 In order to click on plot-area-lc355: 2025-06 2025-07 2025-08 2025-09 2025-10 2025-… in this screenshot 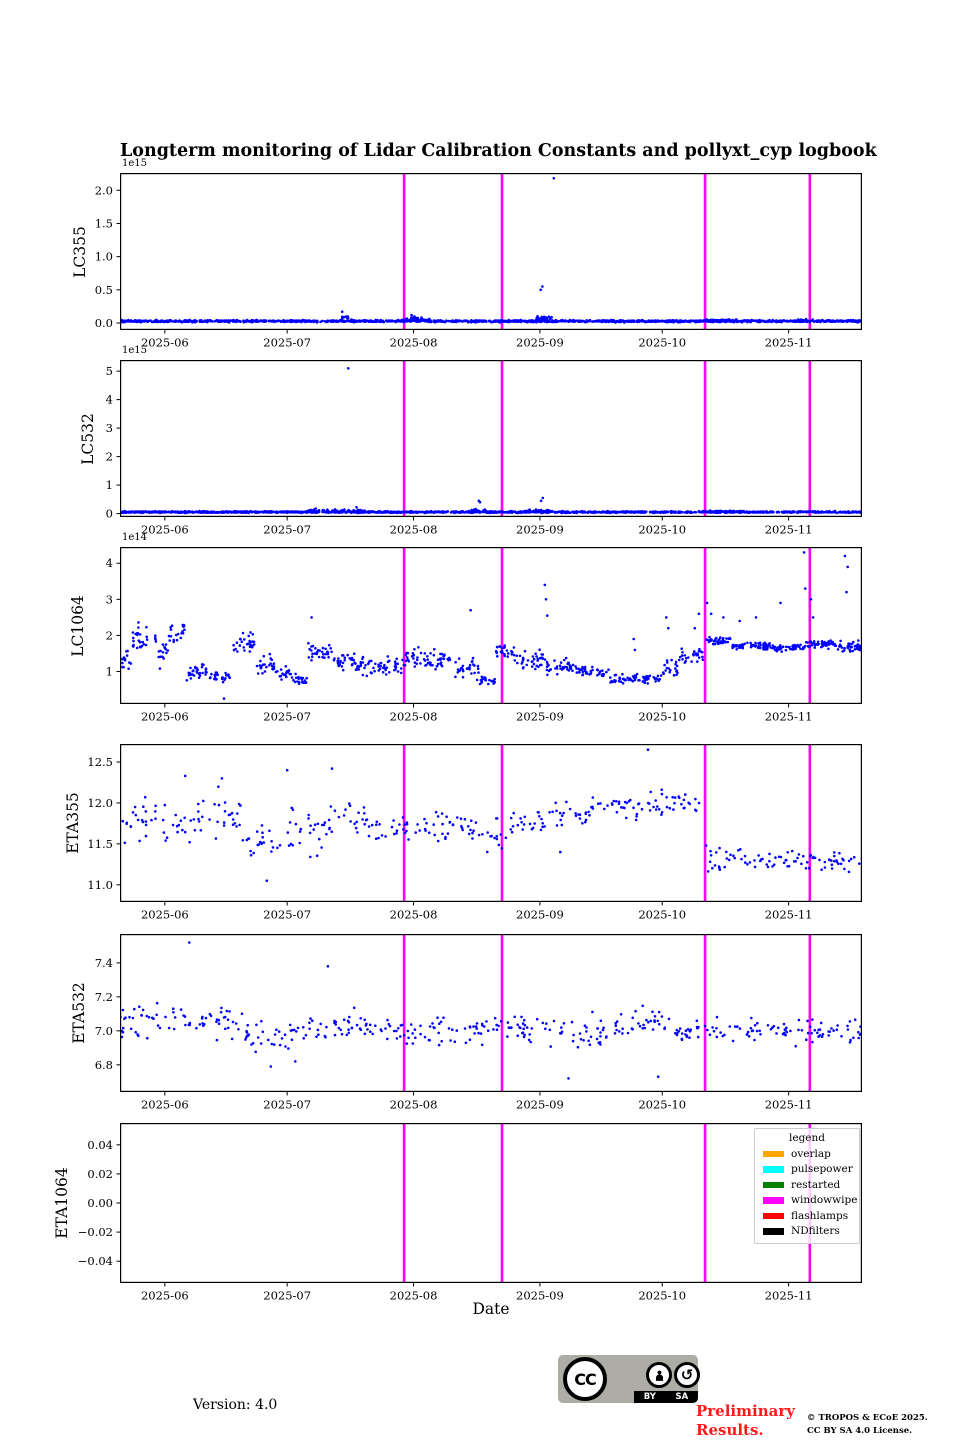, I will do `click(478, 261)`.